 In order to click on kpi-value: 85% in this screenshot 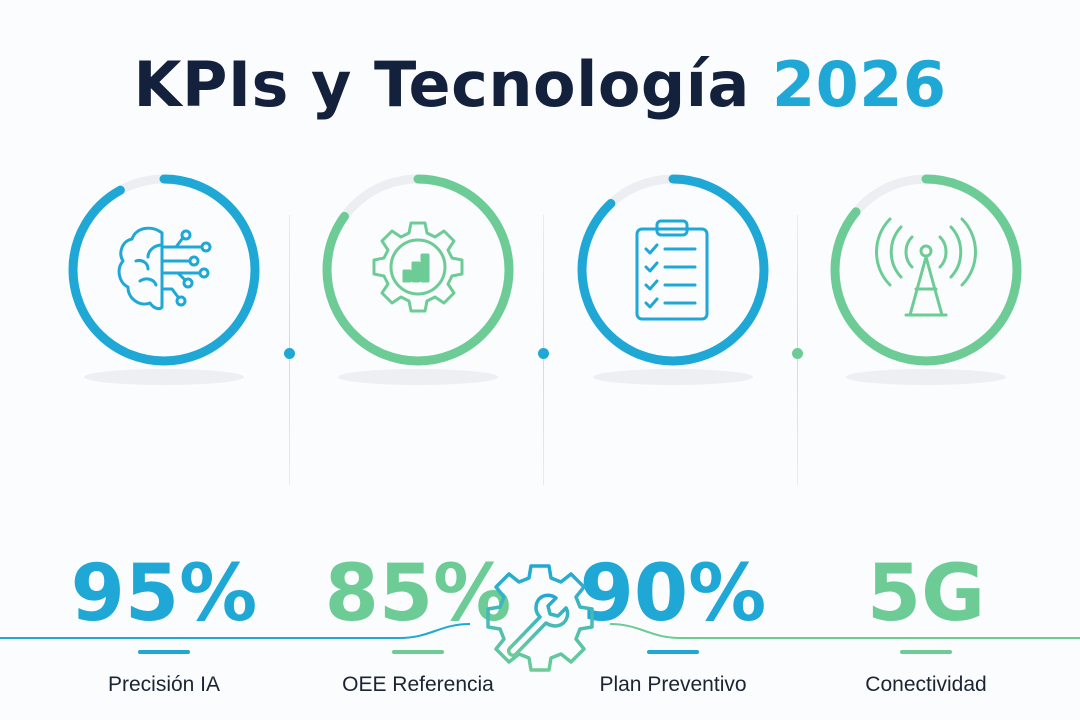, I will do `click(418, 594)`.